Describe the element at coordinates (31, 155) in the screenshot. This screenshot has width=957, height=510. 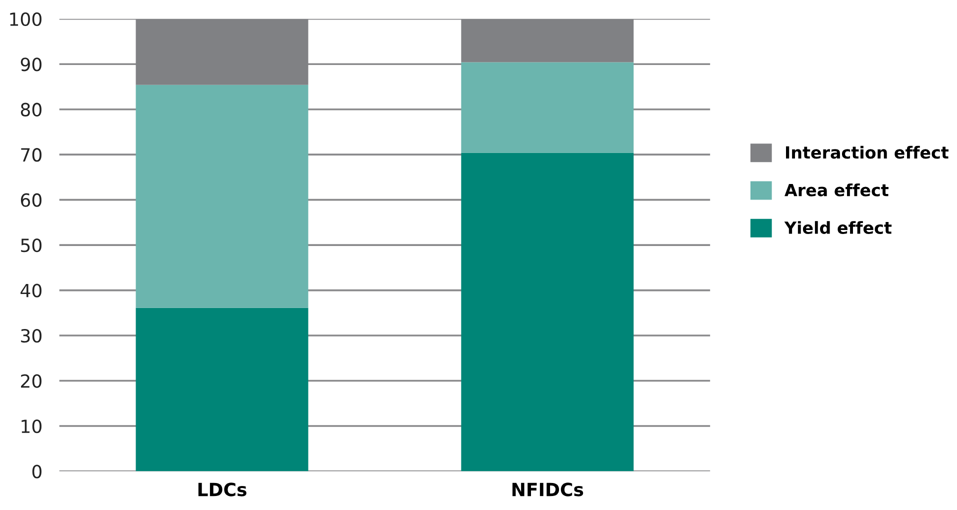
I see `y-tick-label: 70` at that location.